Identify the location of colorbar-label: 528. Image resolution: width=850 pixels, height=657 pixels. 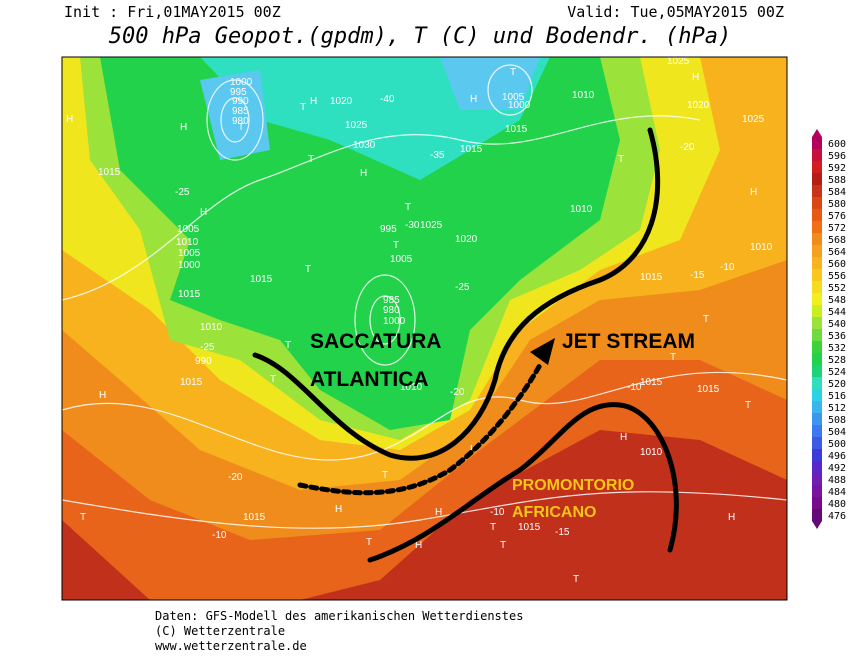
(837, 360).